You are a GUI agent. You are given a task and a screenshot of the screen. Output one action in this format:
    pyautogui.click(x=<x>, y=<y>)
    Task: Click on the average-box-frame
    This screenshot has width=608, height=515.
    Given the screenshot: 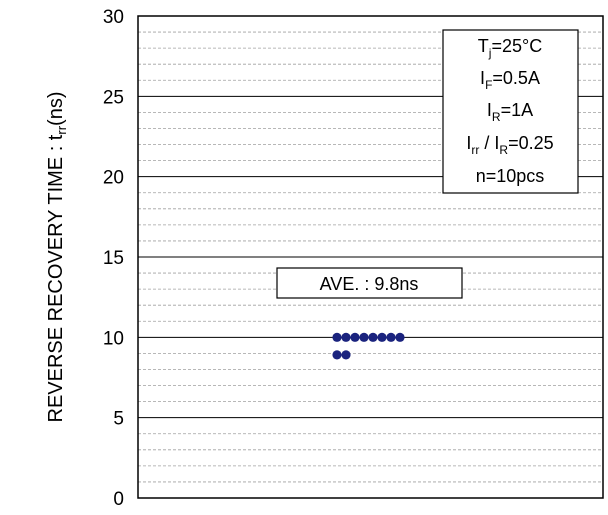 What is the action you would take?
    pyautogui.click(x=369, y=283)
    